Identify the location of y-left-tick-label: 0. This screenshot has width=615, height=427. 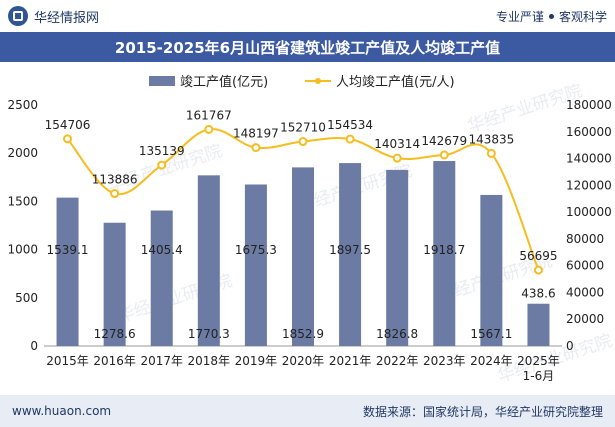
(34, 346).